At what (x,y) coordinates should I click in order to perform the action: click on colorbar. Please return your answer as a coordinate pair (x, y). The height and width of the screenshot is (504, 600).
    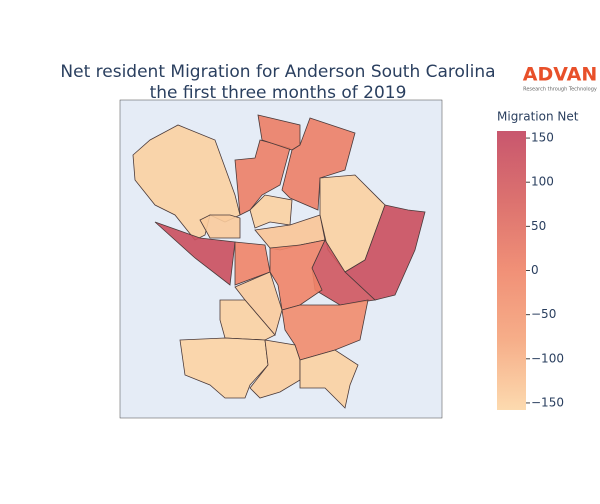
    Looking at the image, I should click on (511, 270).